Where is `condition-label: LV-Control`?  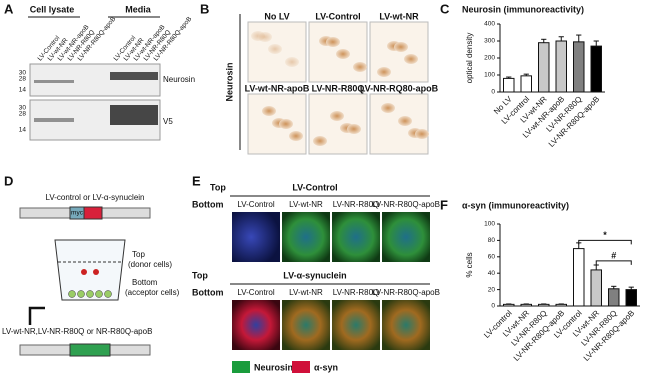
condition-label: LV-Control is located at coordinates (314, 187).